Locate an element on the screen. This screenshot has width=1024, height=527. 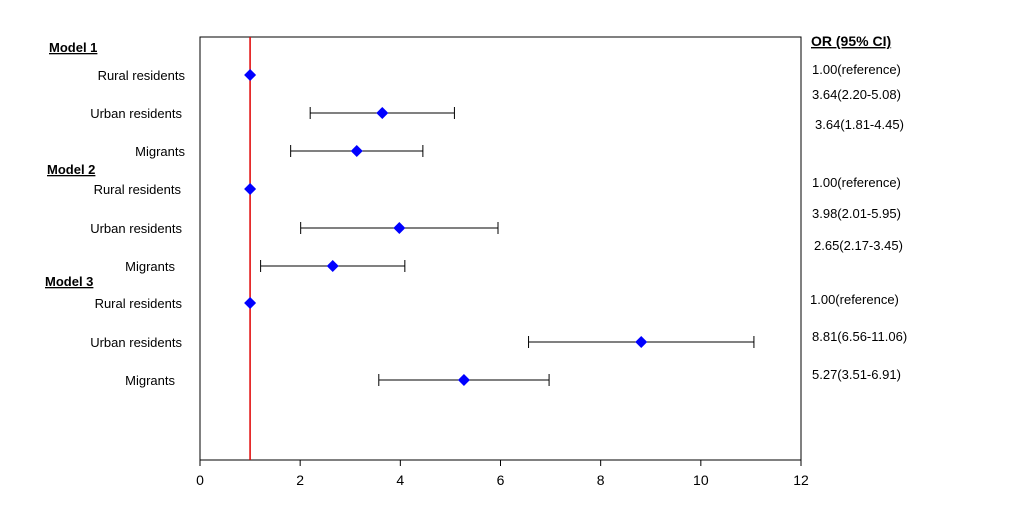
x-tick-label: 4 is located at coordinates (400, 480).